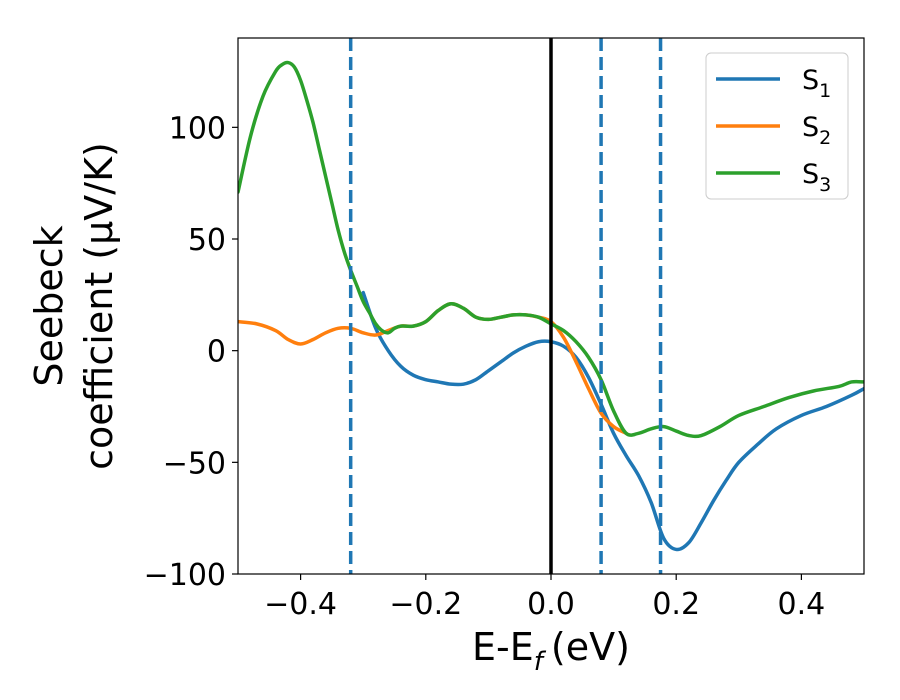 The height and width of the screenshot is (700, 900). Describe the element at coordinates (300, 604) in the screenshot. I see `x-tick-label: −0.4` at that location.